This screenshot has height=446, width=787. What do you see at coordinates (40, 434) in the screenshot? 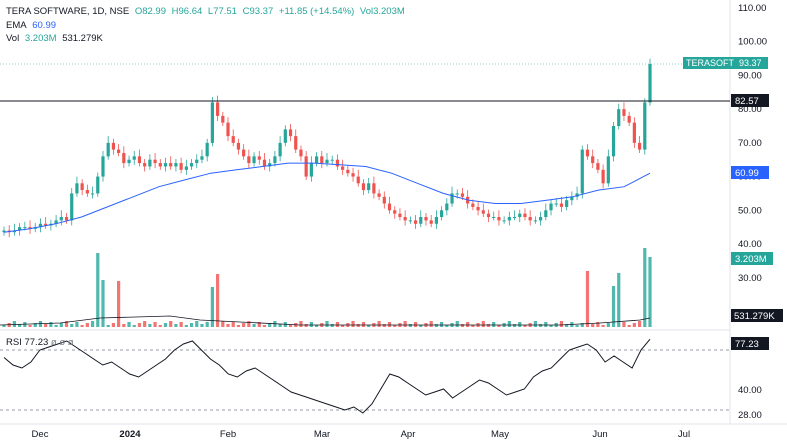
I see `time-axis-label-0: Dec` at bounding box center [40, 434].